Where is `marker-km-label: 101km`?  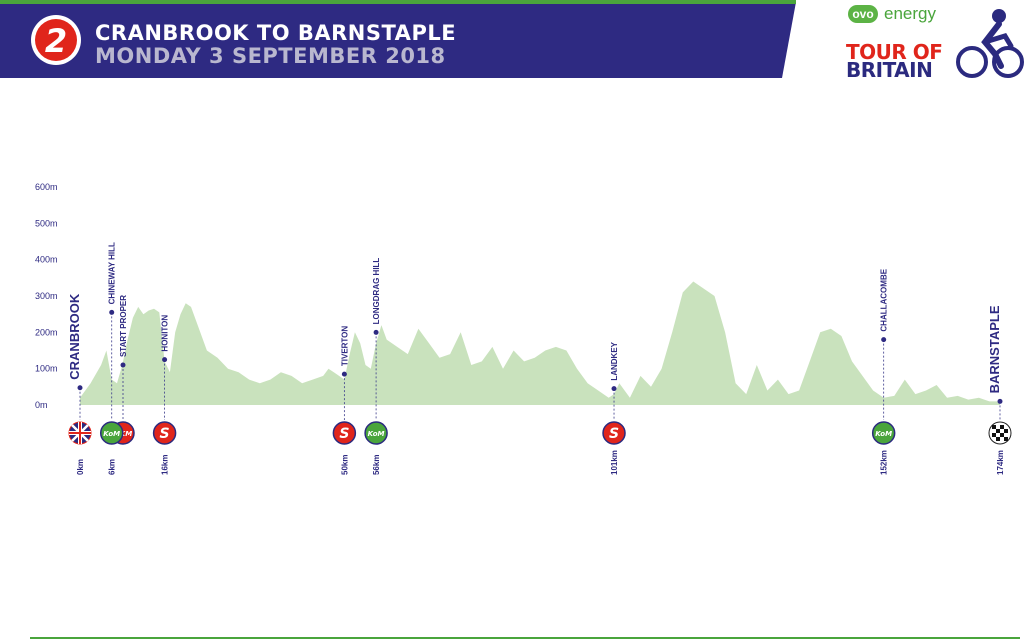 marker-km-label: 101km is located at coordinates (614, 462).